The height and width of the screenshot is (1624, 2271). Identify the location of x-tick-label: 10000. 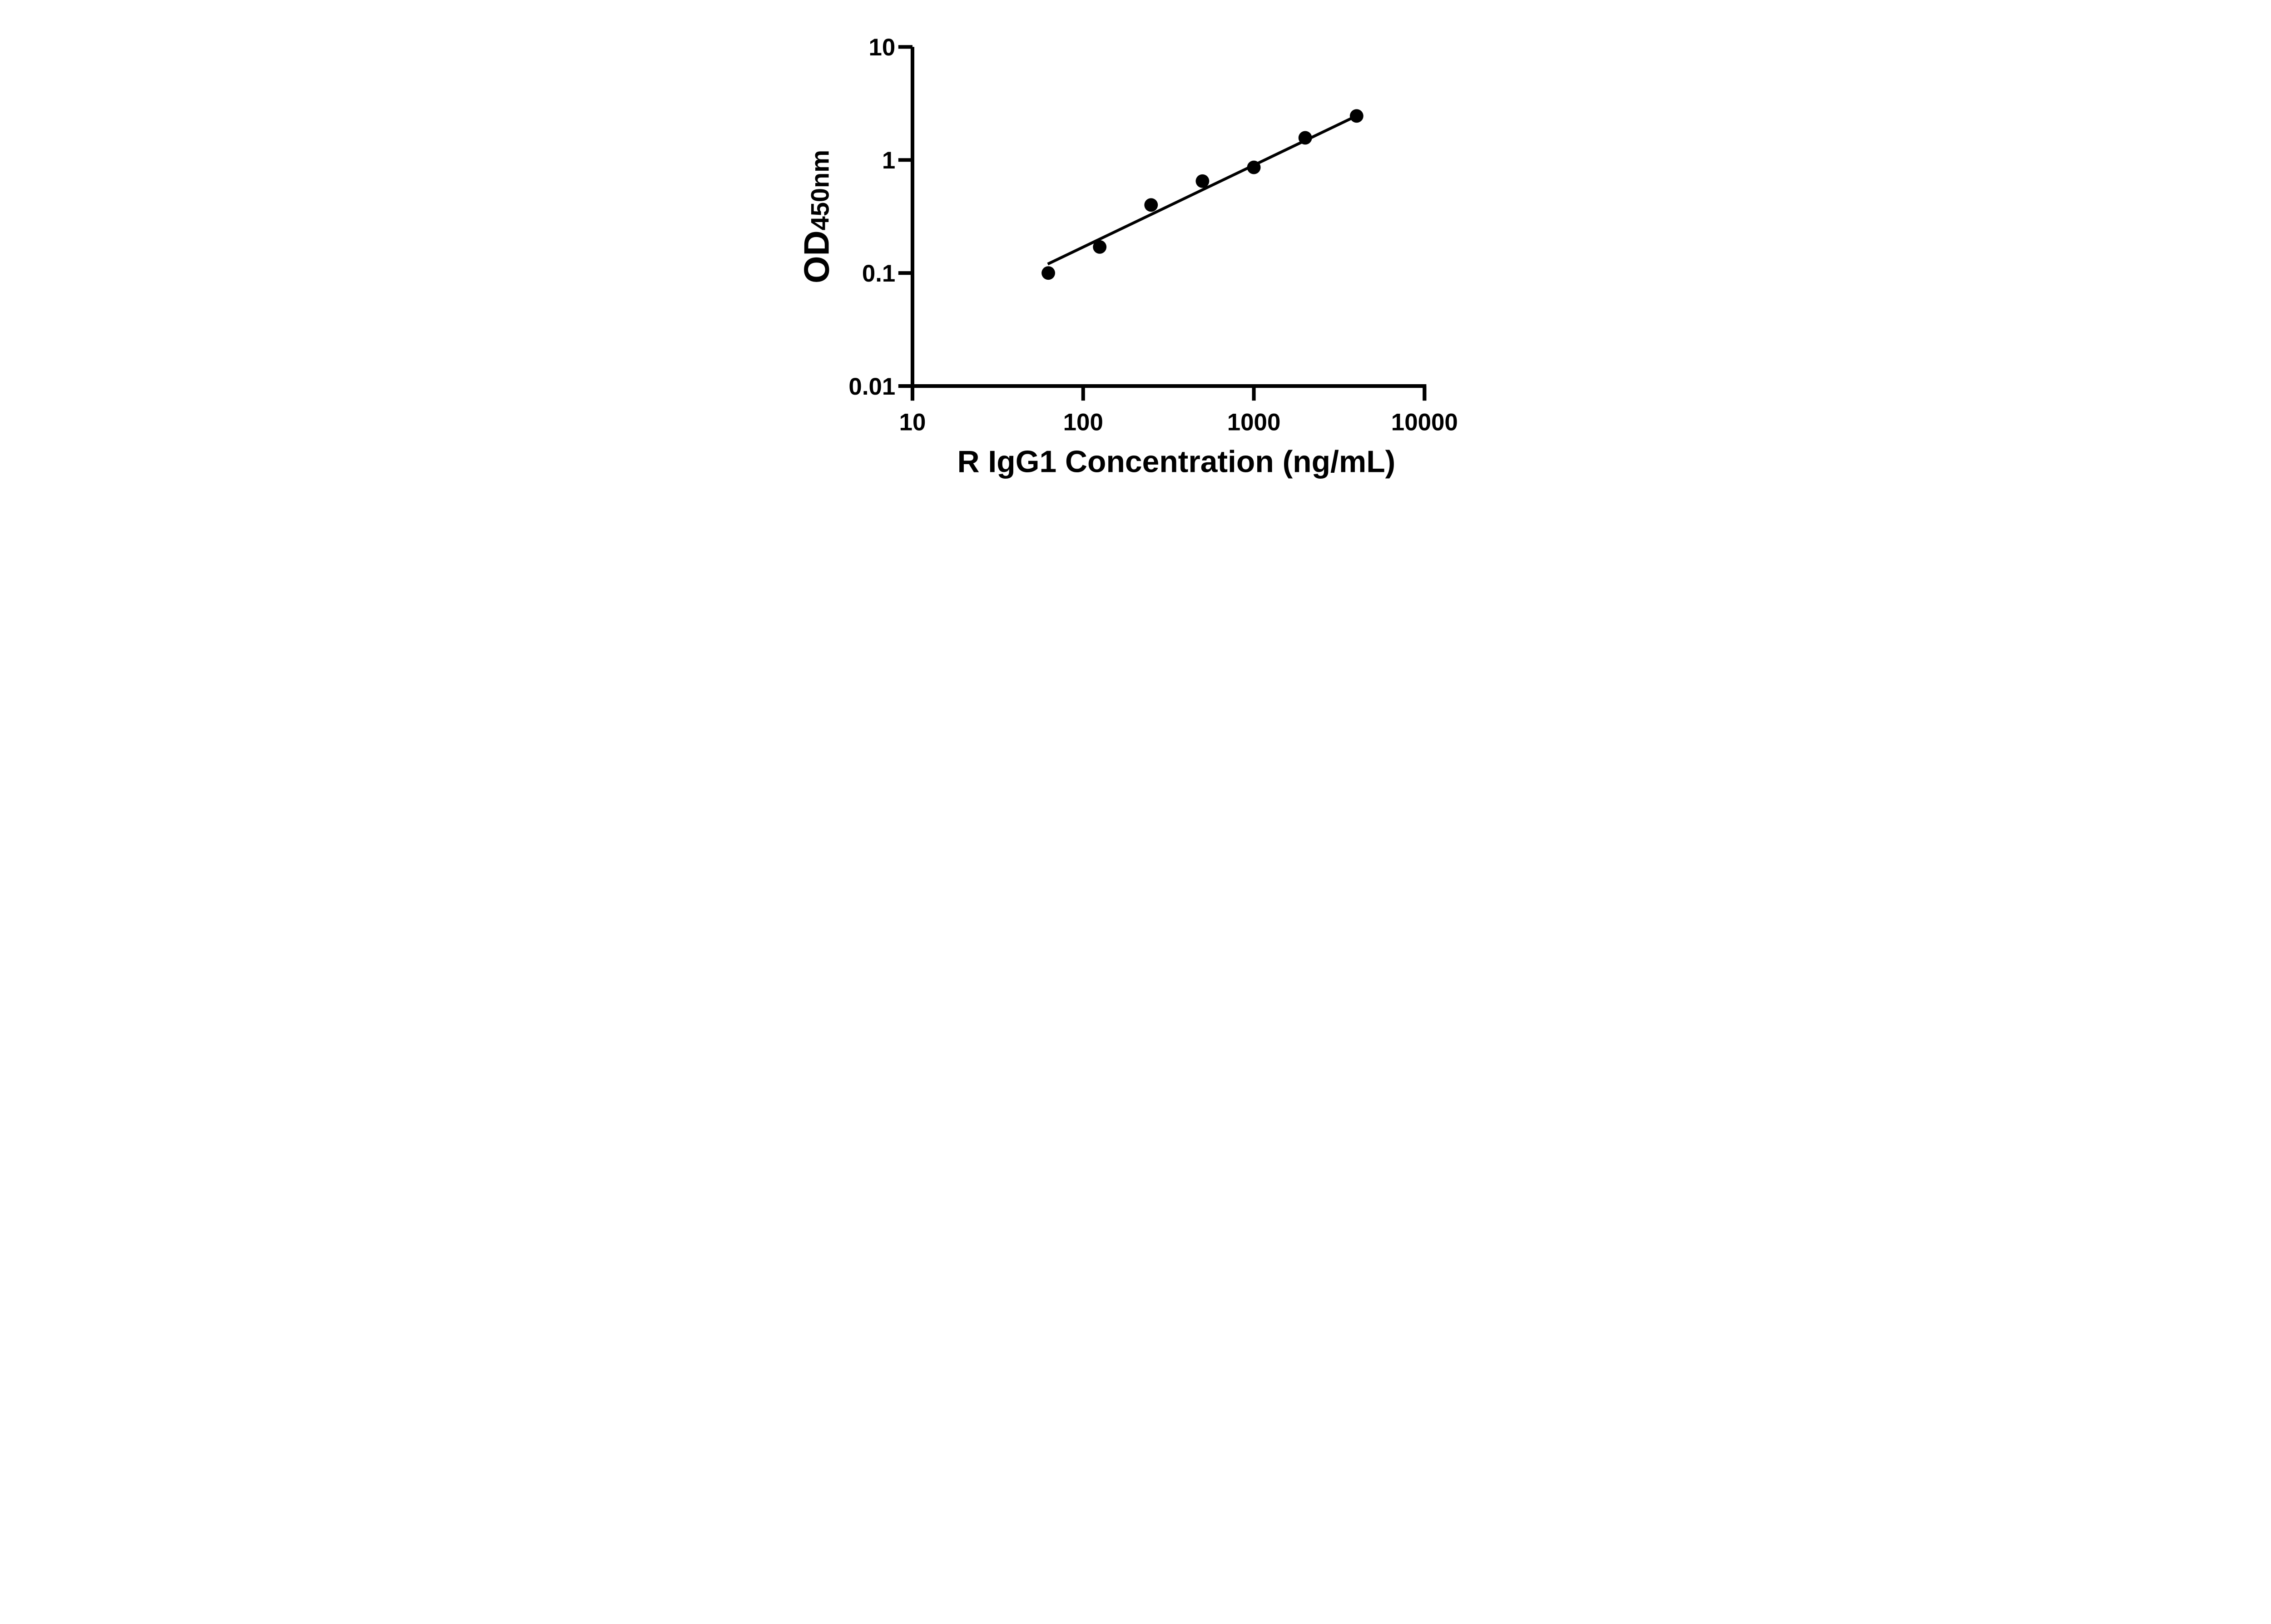
(1424, 422).